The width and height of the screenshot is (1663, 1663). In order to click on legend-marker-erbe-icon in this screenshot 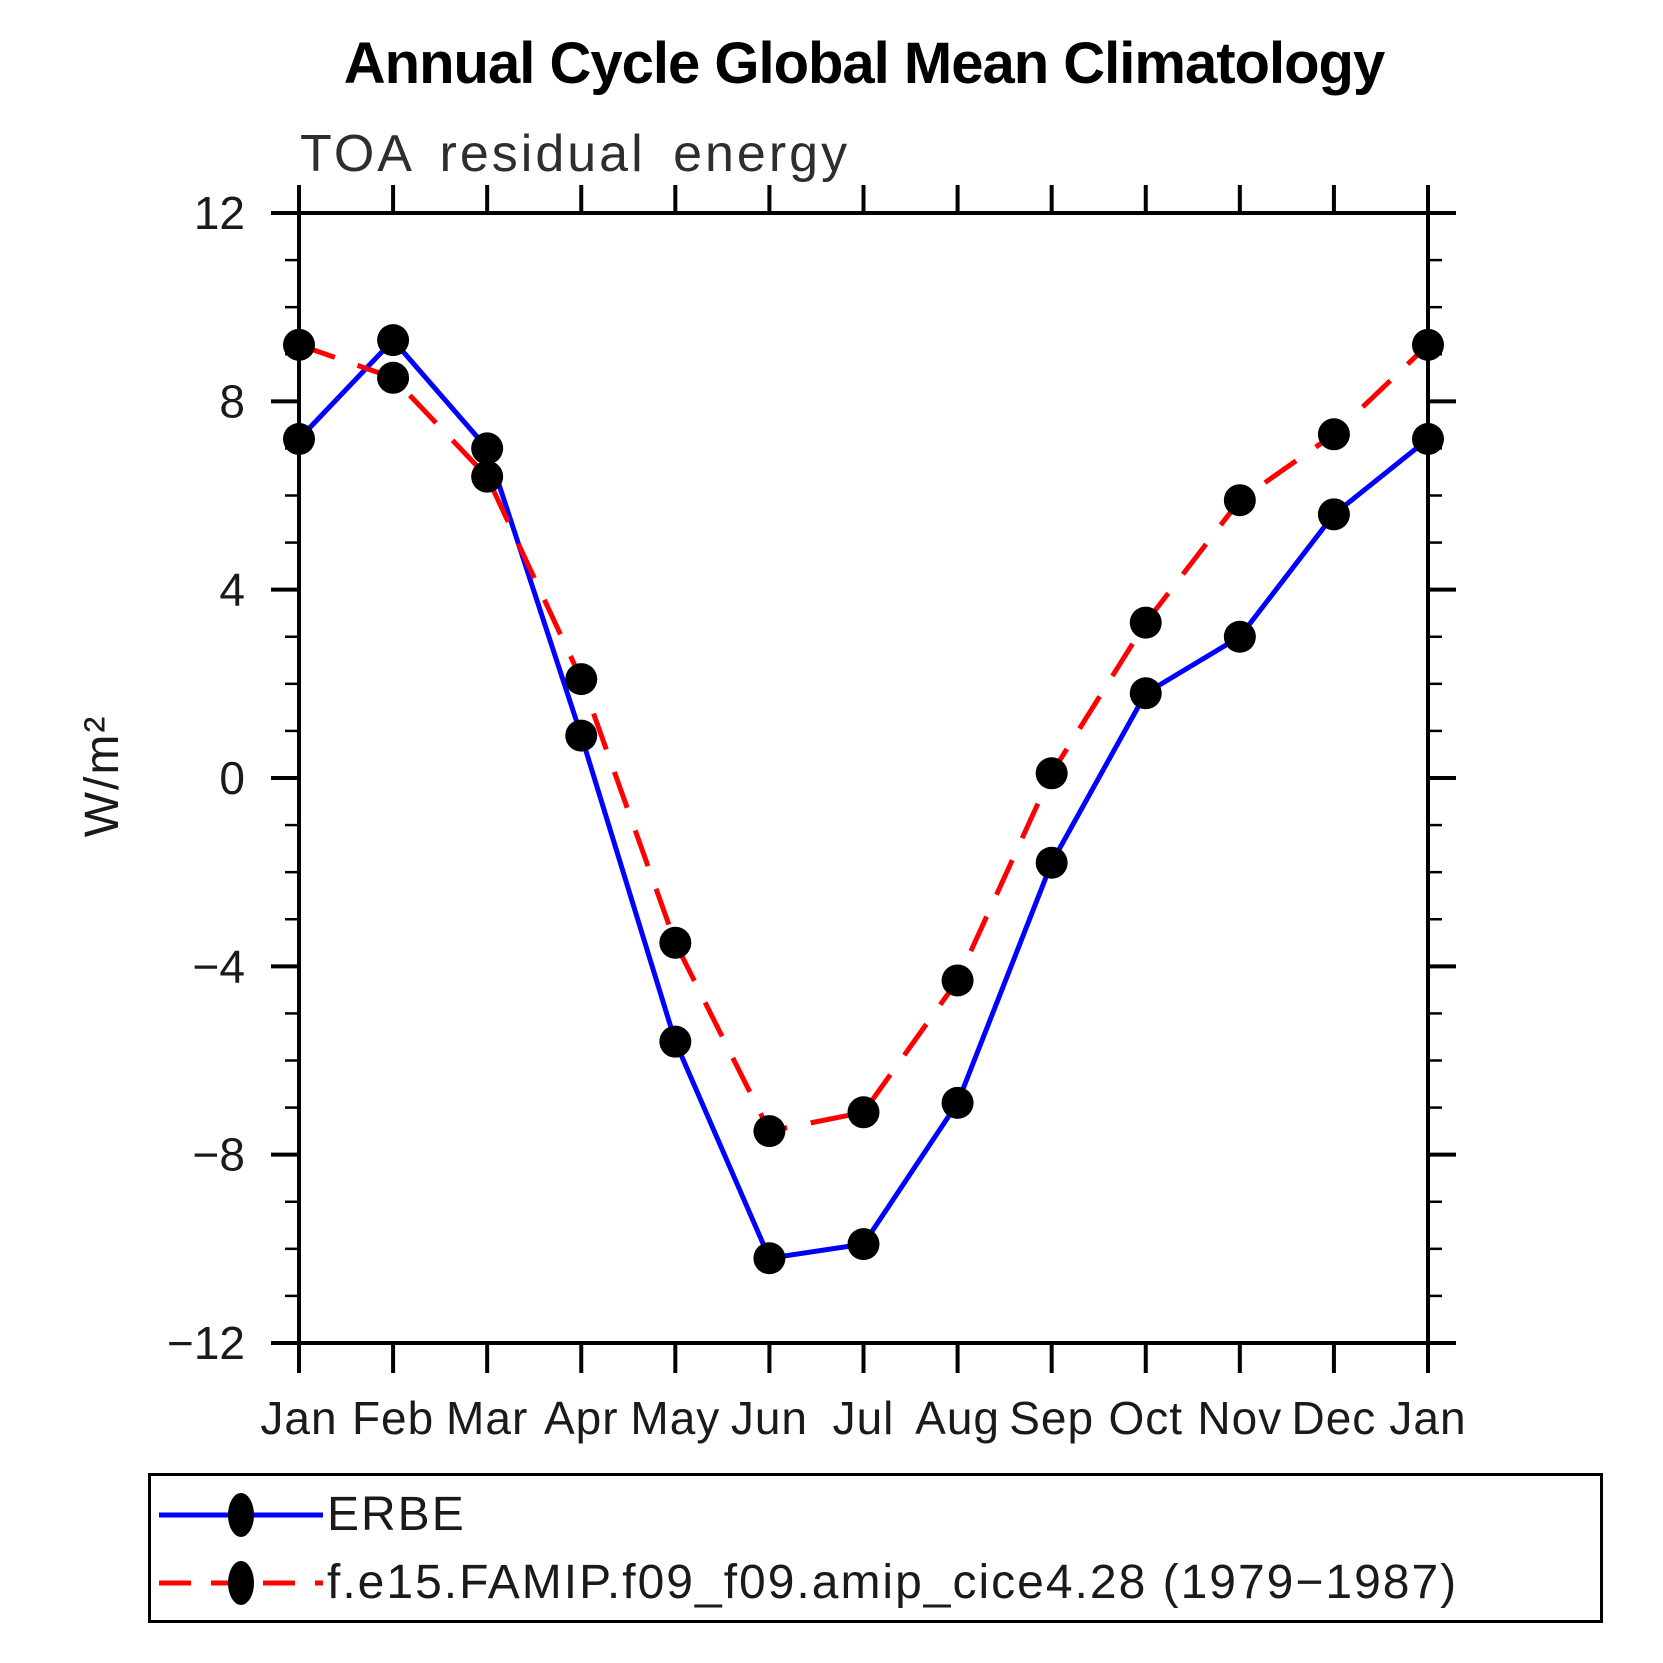, I will do `click(241, 1515)`.